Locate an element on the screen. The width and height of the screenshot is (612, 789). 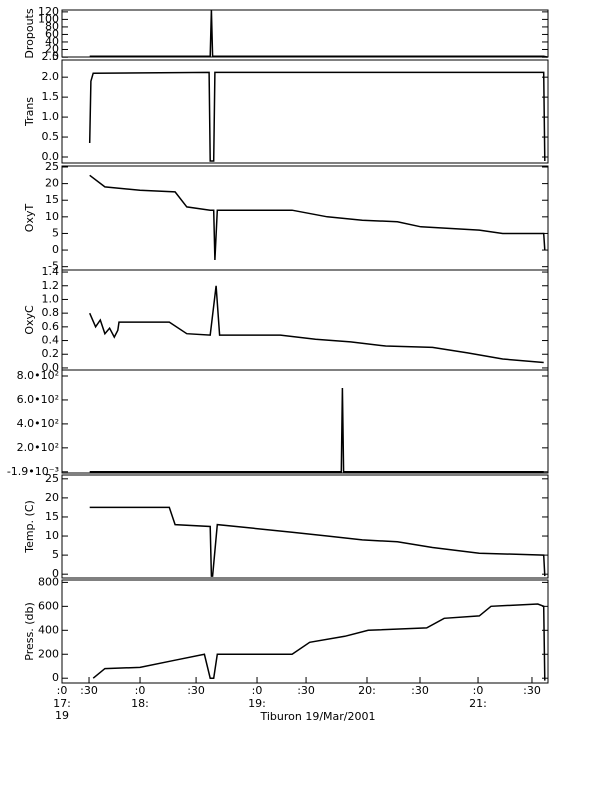
y-tick-label: 1.2 is located at coordinates (51, 285).